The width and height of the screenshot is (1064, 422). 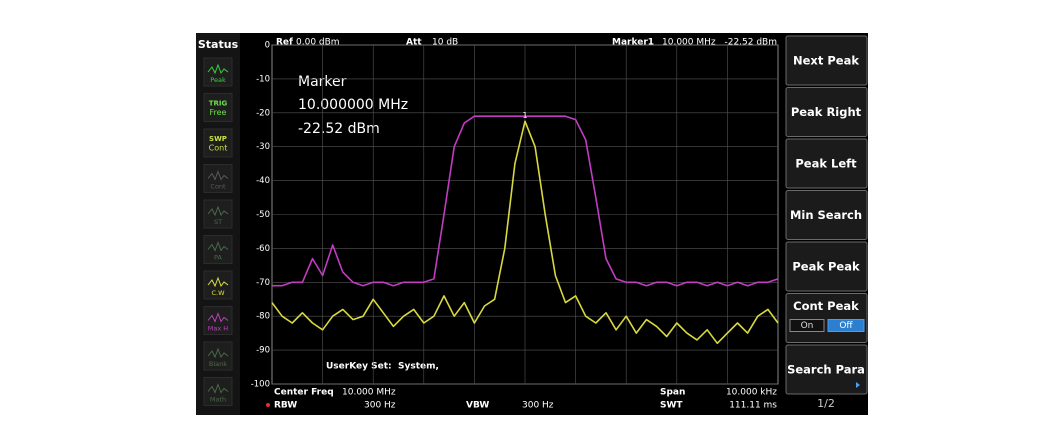 I want to click on center-label: Center Freq, so click(x=304, y=393).